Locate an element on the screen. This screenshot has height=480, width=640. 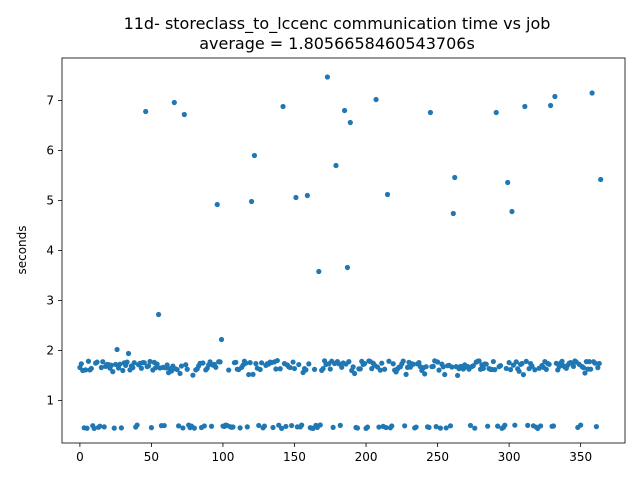
y-tick-label: 4 is located at coordinates (50, 251).